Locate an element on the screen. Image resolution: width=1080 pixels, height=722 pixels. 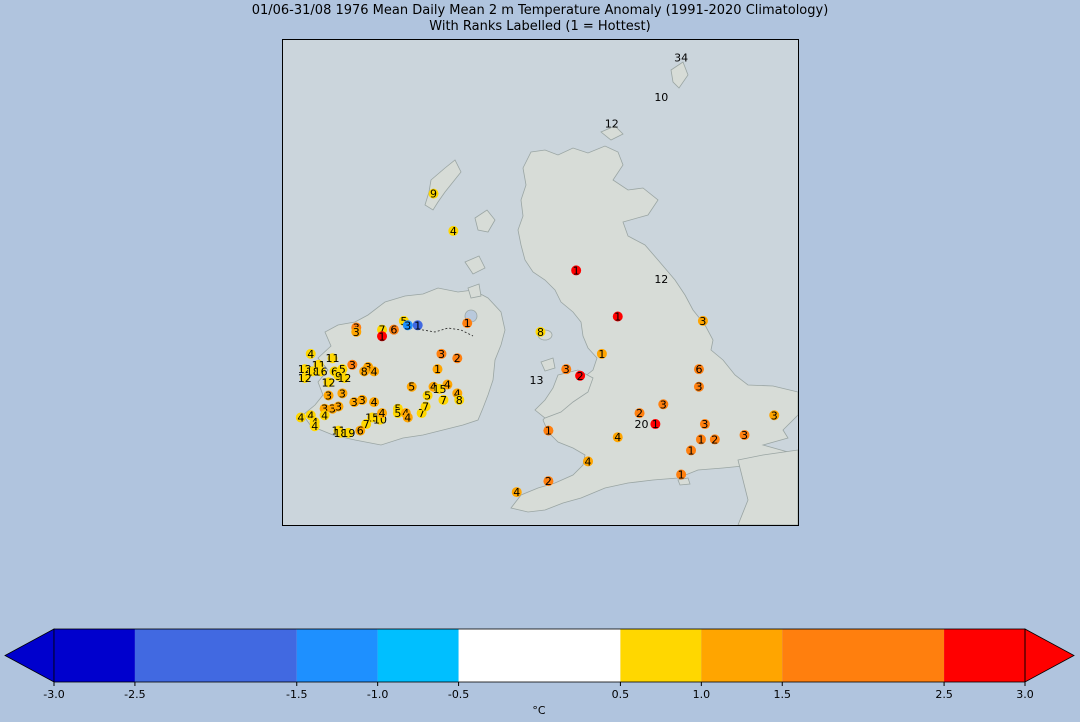
station-29: 1 is located at coordinates (681, 475).